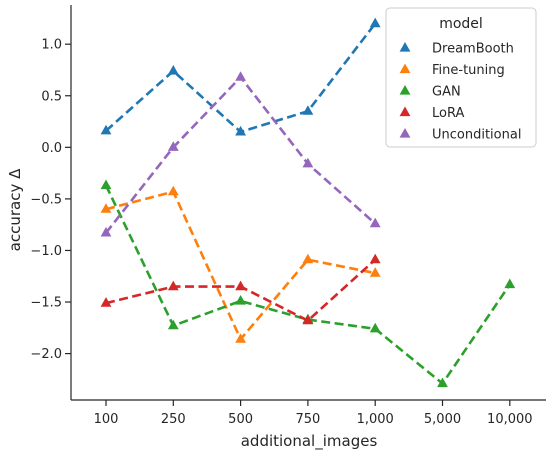  I want to click on legend-marker-fine-tuning, so click(405, 68).